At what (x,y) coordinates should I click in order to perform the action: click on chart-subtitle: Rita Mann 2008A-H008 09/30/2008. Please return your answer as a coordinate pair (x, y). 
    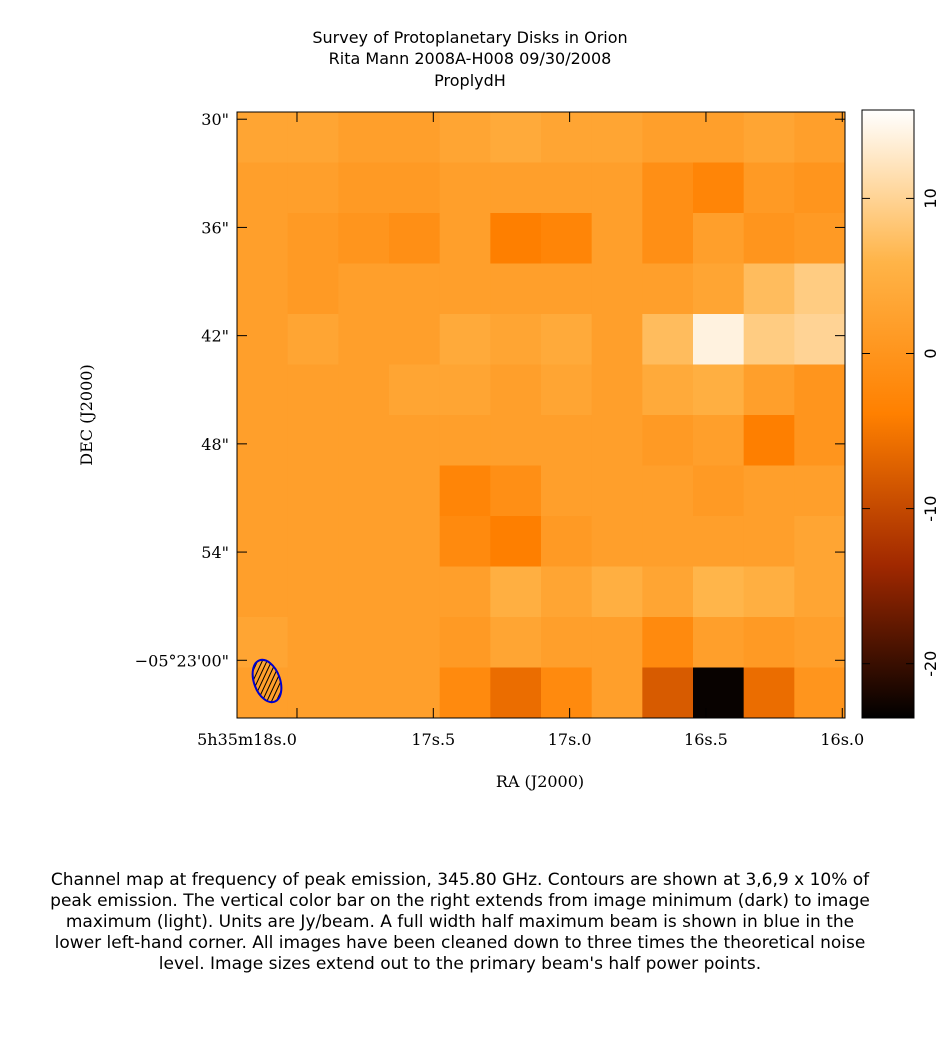
    Looking at the image, I should click on (470, 58).